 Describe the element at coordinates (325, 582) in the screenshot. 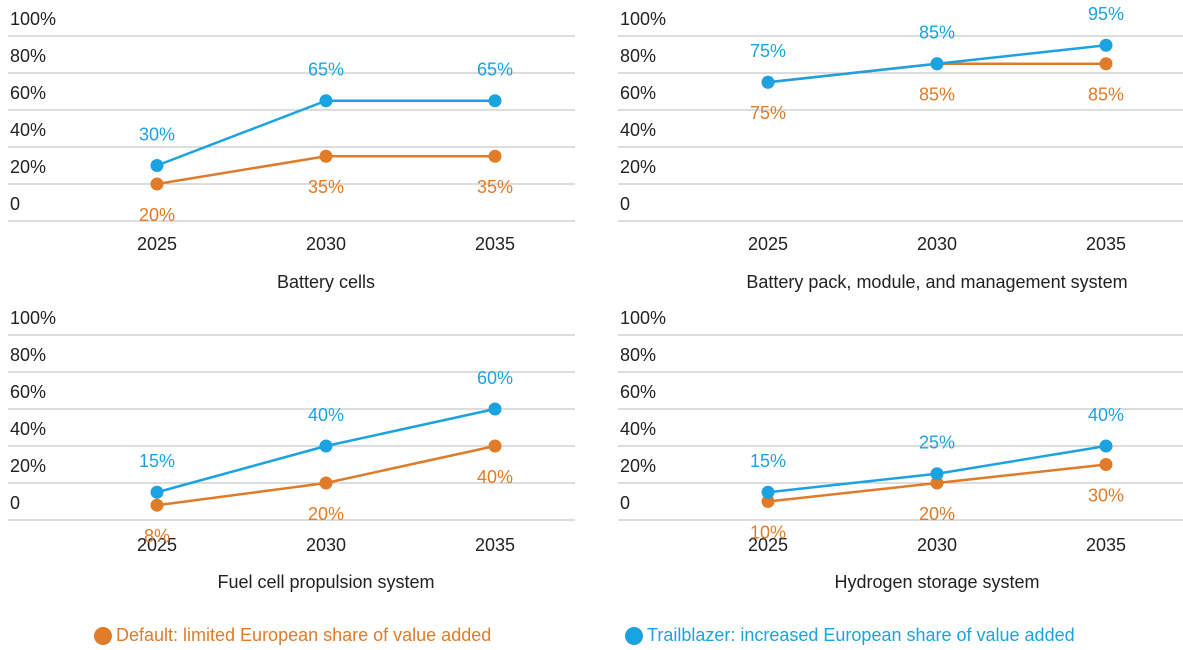

I see `chart-title: Fuel cell propulsion system` at that location.